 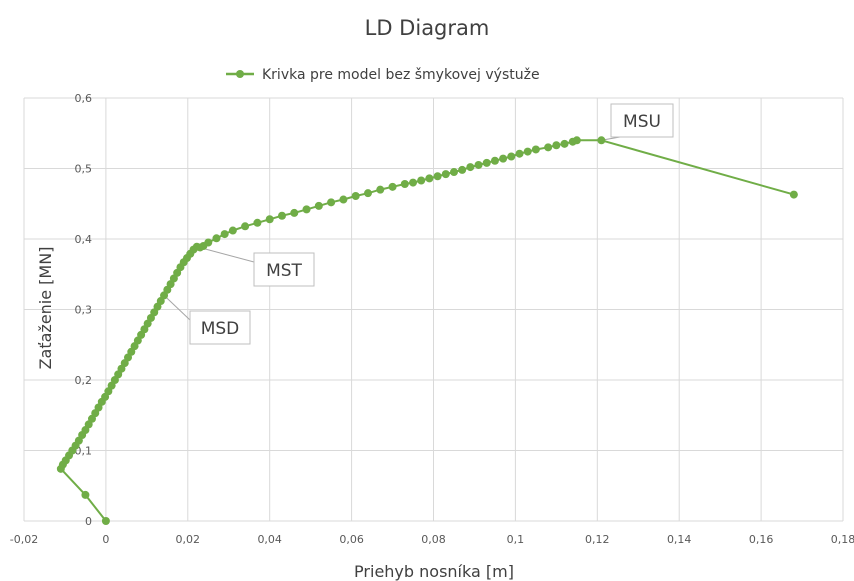 I want to click on x-tick-label: 0,02, so click(x=188, y=539).